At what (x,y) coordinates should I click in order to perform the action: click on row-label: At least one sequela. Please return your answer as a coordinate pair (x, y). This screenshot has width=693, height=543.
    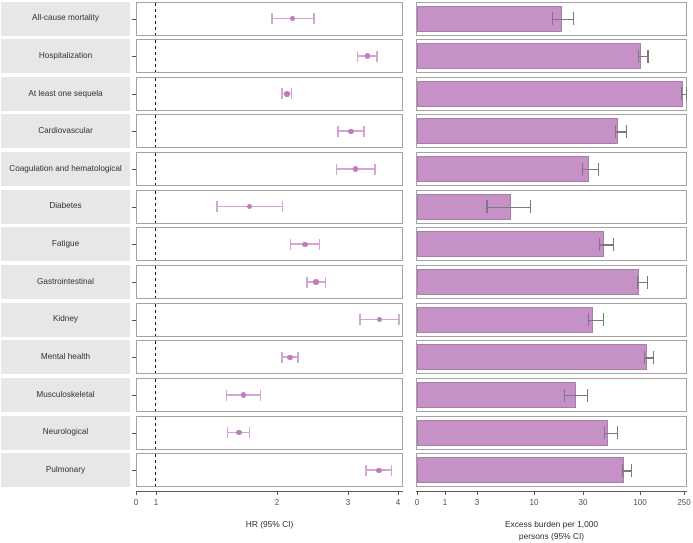
    Looking at the image, I should click on (65, 93).